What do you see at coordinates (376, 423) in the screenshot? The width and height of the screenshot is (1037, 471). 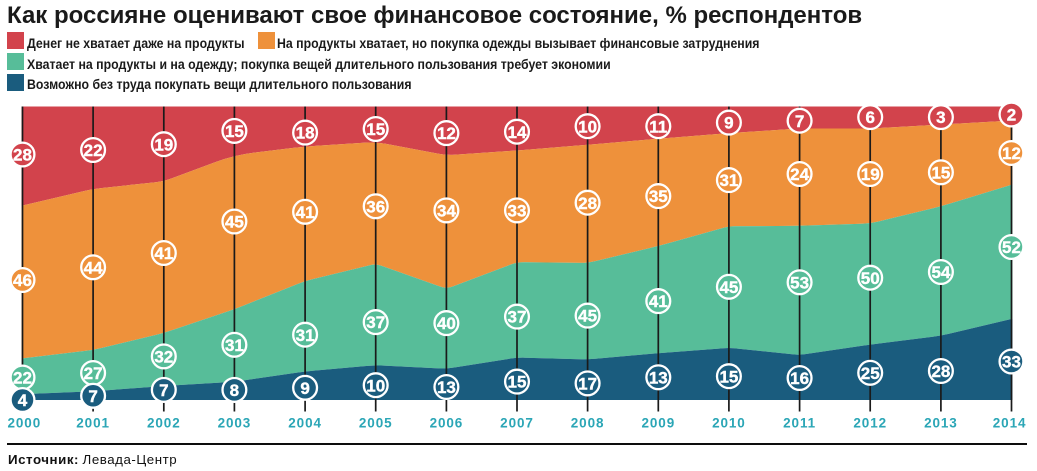 I see `svg-text: 2005` at bounding box center [376, 423].